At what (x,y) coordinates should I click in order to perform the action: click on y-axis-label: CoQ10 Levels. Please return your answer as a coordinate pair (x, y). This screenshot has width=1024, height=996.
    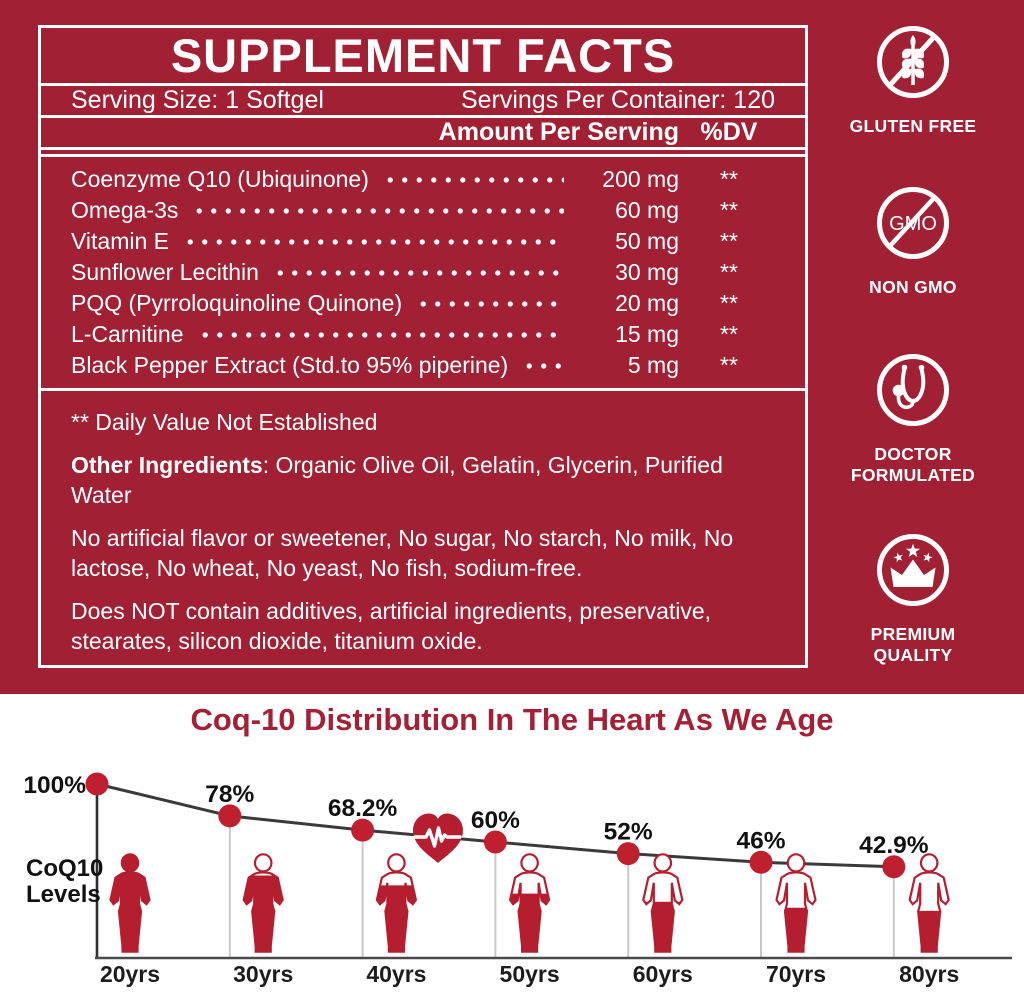
    Looking at the image, I should click on (65, 881).